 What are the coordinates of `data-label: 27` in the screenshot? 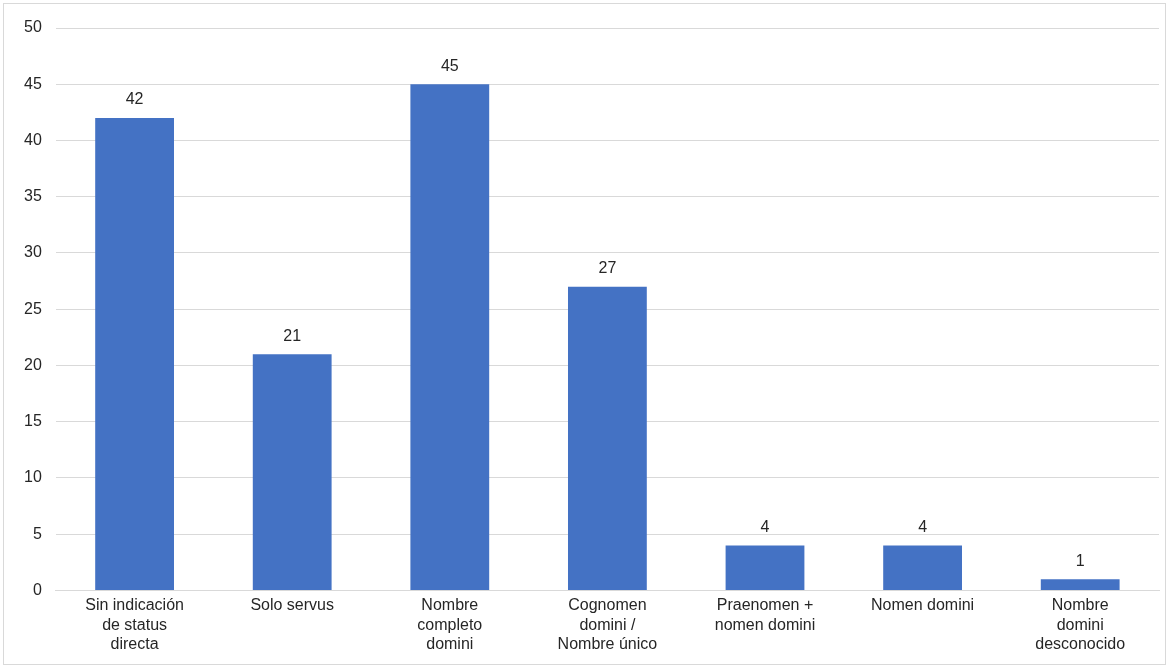 It's located at (607, 268).